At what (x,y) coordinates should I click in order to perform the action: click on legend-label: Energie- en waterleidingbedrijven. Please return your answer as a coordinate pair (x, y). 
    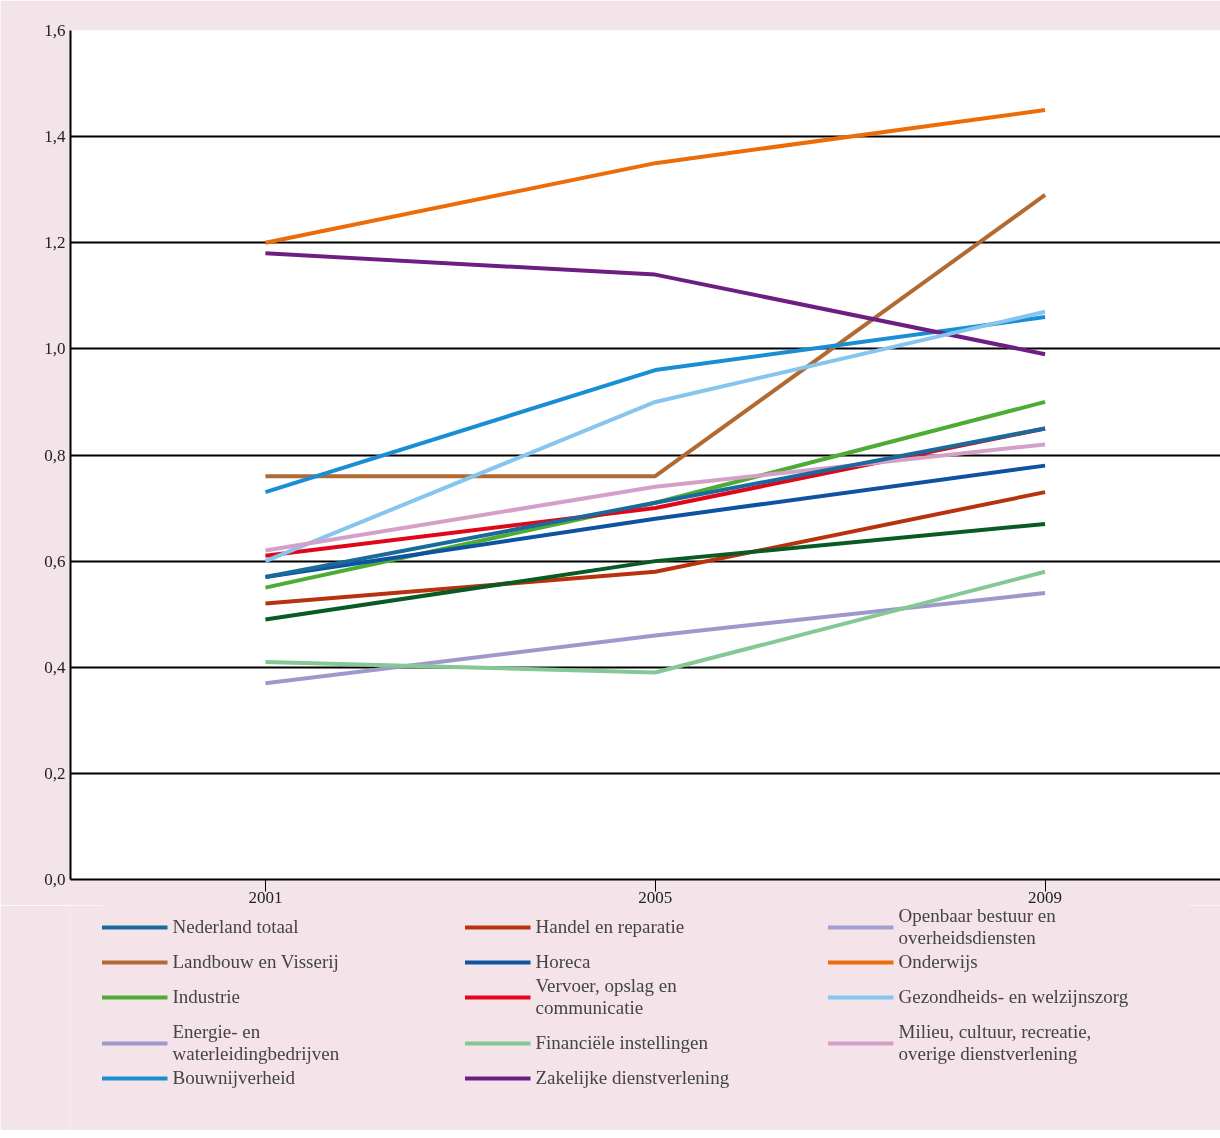
    Looking at the image, I should click on (256, 1043).